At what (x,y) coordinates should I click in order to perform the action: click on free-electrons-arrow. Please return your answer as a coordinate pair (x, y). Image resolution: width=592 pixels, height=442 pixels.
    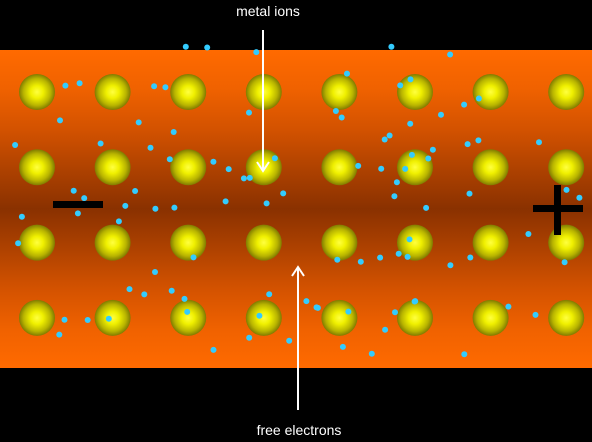
    Looking at the image, I should click on (298, 337).